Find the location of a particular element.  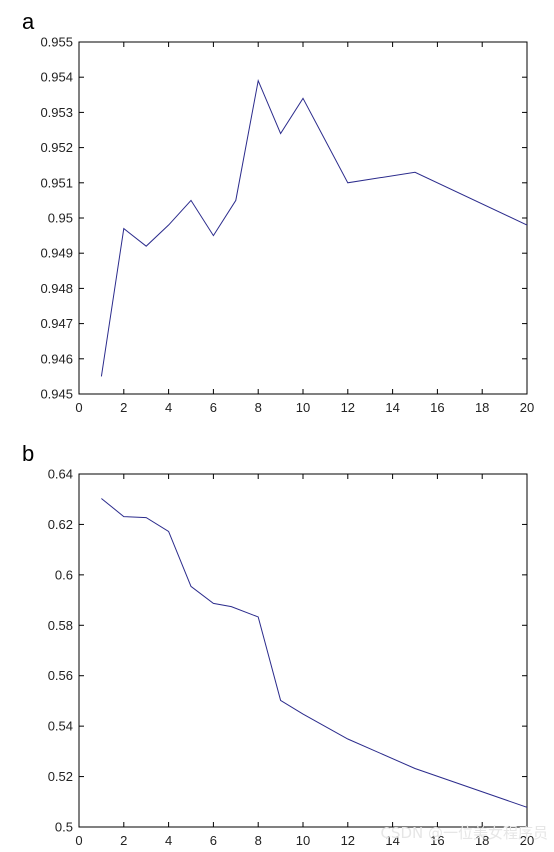

y-tick-label: 0.955 is located at coordinates (56, 42).